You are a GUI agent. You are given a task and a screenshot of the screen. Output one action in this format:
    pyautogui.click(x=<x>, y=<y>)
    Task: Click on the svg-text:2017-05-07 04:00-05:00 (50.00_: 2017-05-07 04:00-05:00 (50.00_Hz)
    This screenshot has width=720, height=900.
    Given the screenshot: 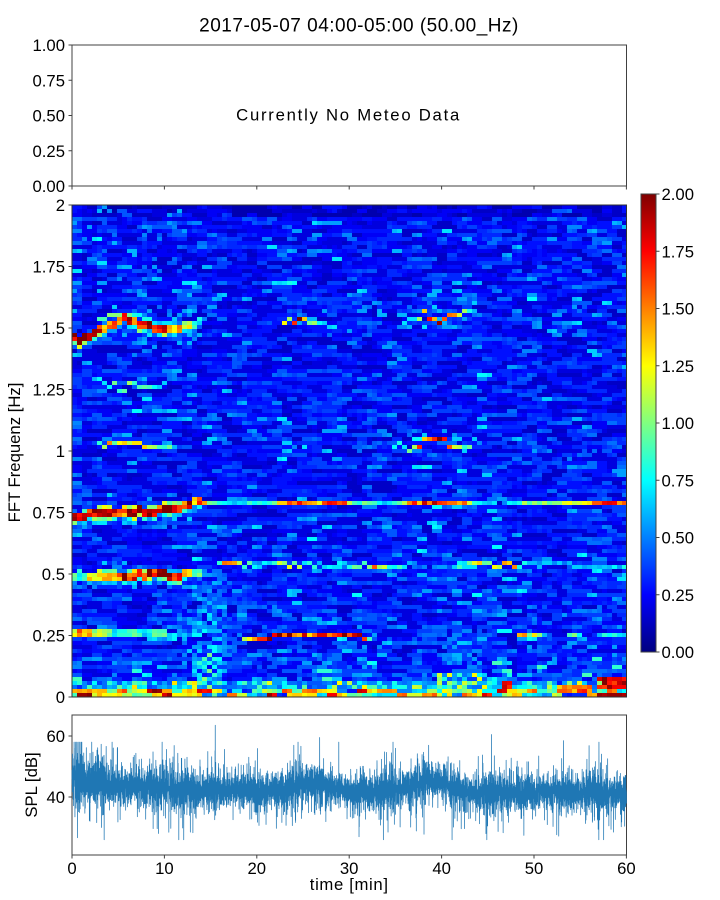 What is the action you would take?
    pyautogui.click(x=359, y=26)
    